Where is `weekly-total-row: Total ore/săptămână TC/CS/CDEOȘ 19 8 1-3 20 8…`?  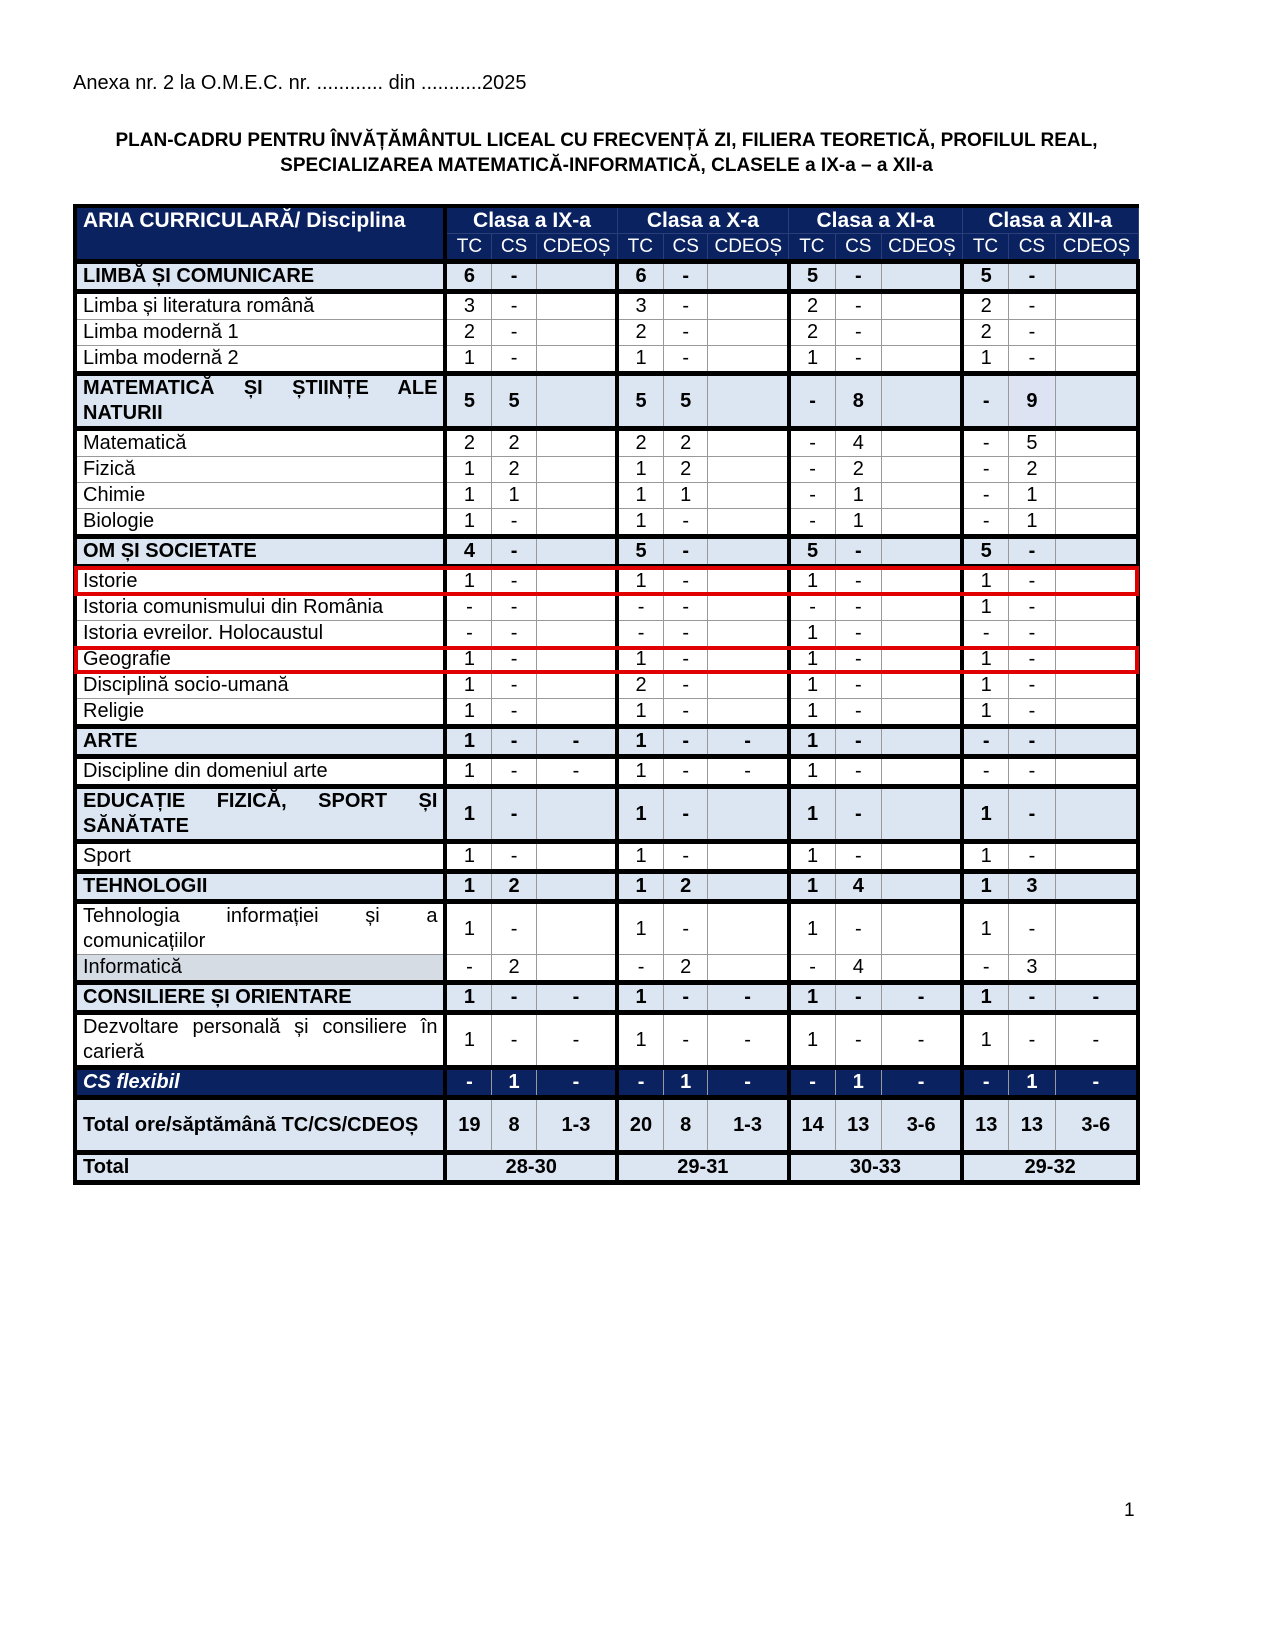 weekly-total-row: Total ore/săptămână TC/CS/CDEOȘ 19 8 1-3 20 8… is located at coordinates (606, 1125).